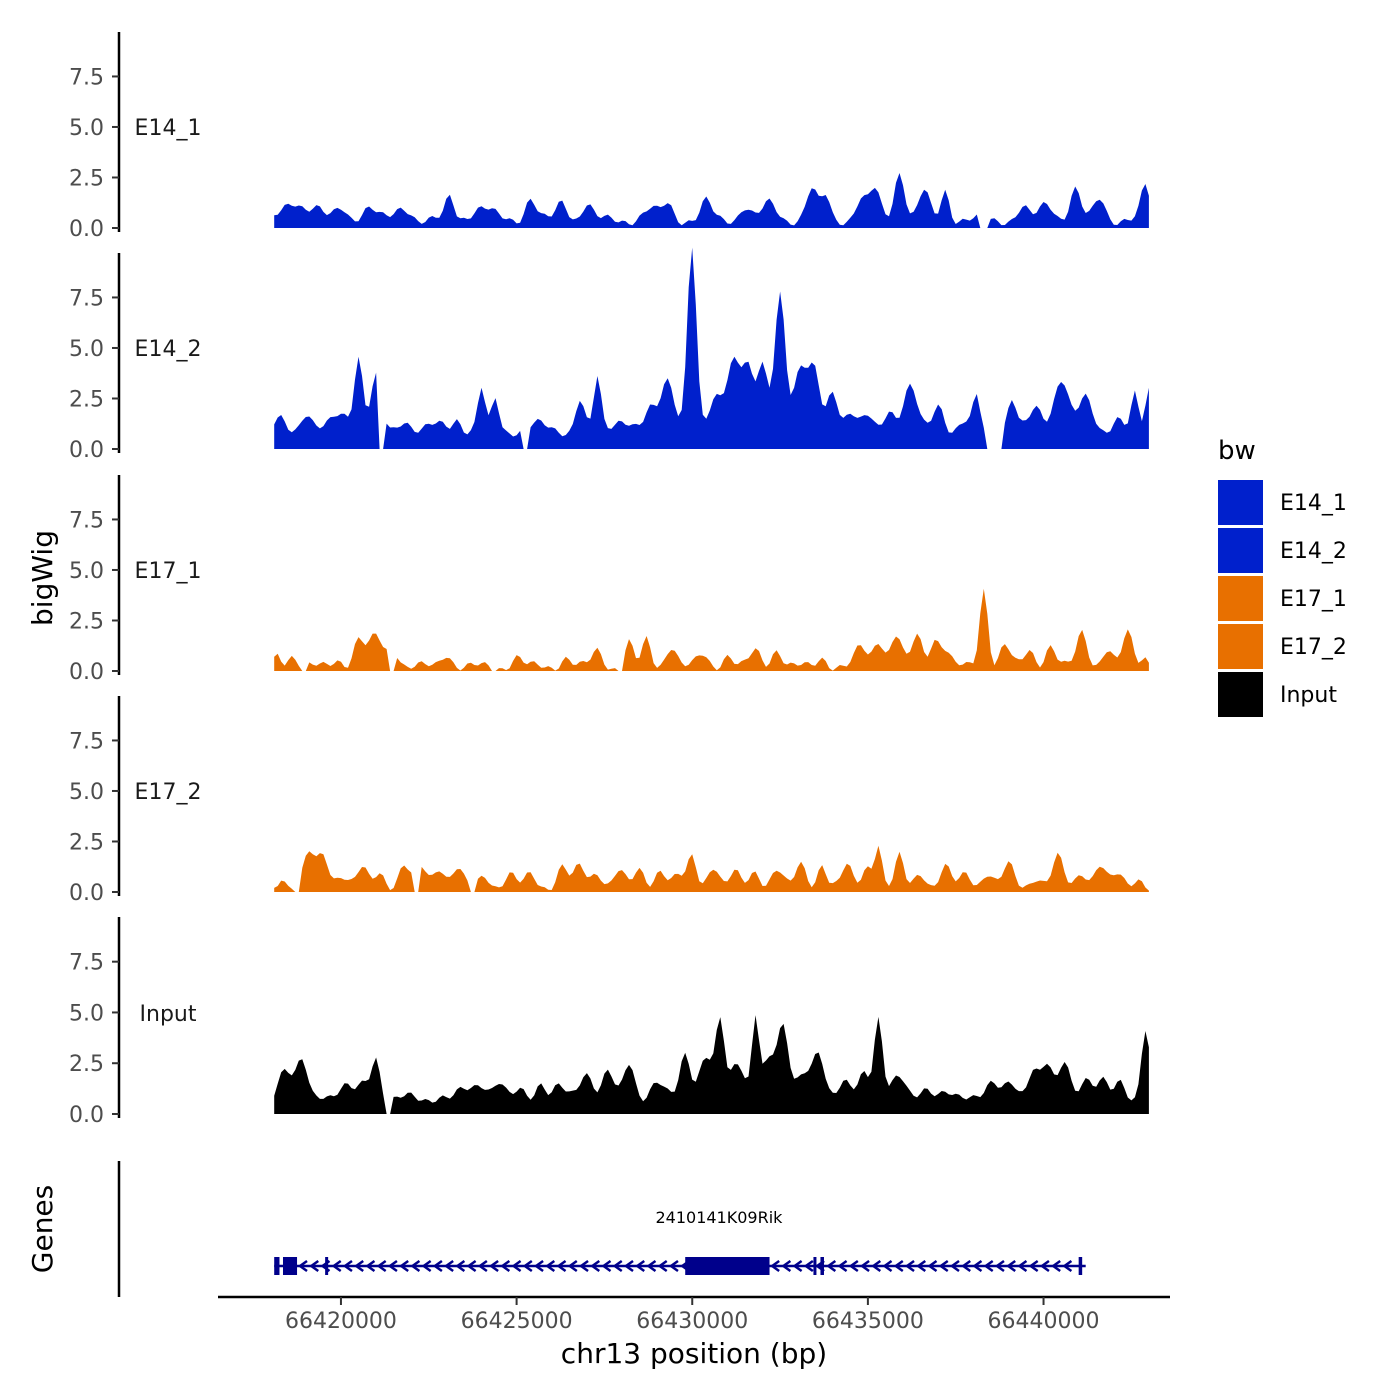 The width and height of the screenshot is (1400, 1400). I want to click on y-axis-title: bigWig, so click(42, 578).